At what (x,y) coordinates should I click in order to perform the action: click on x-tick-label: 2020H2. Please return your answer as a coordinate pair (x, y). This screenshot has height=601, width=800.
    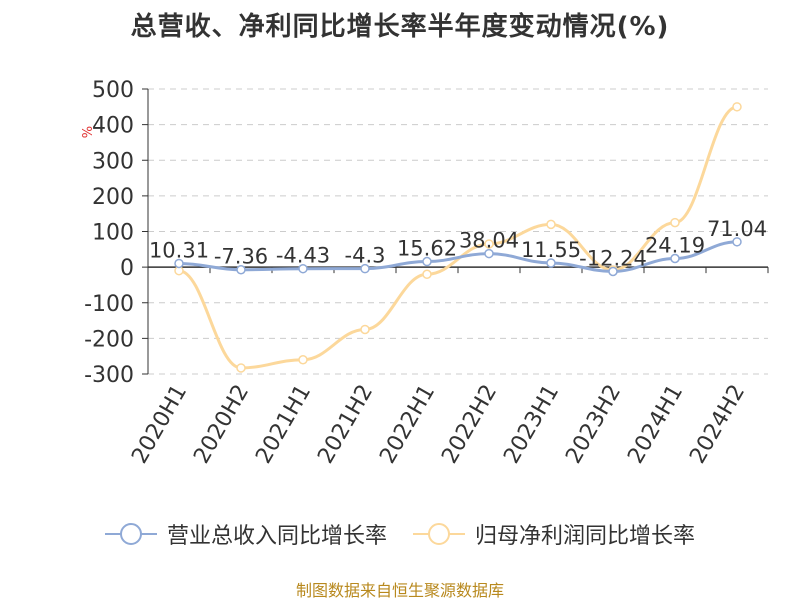
    Looking at the image, I should click on (221, 424).